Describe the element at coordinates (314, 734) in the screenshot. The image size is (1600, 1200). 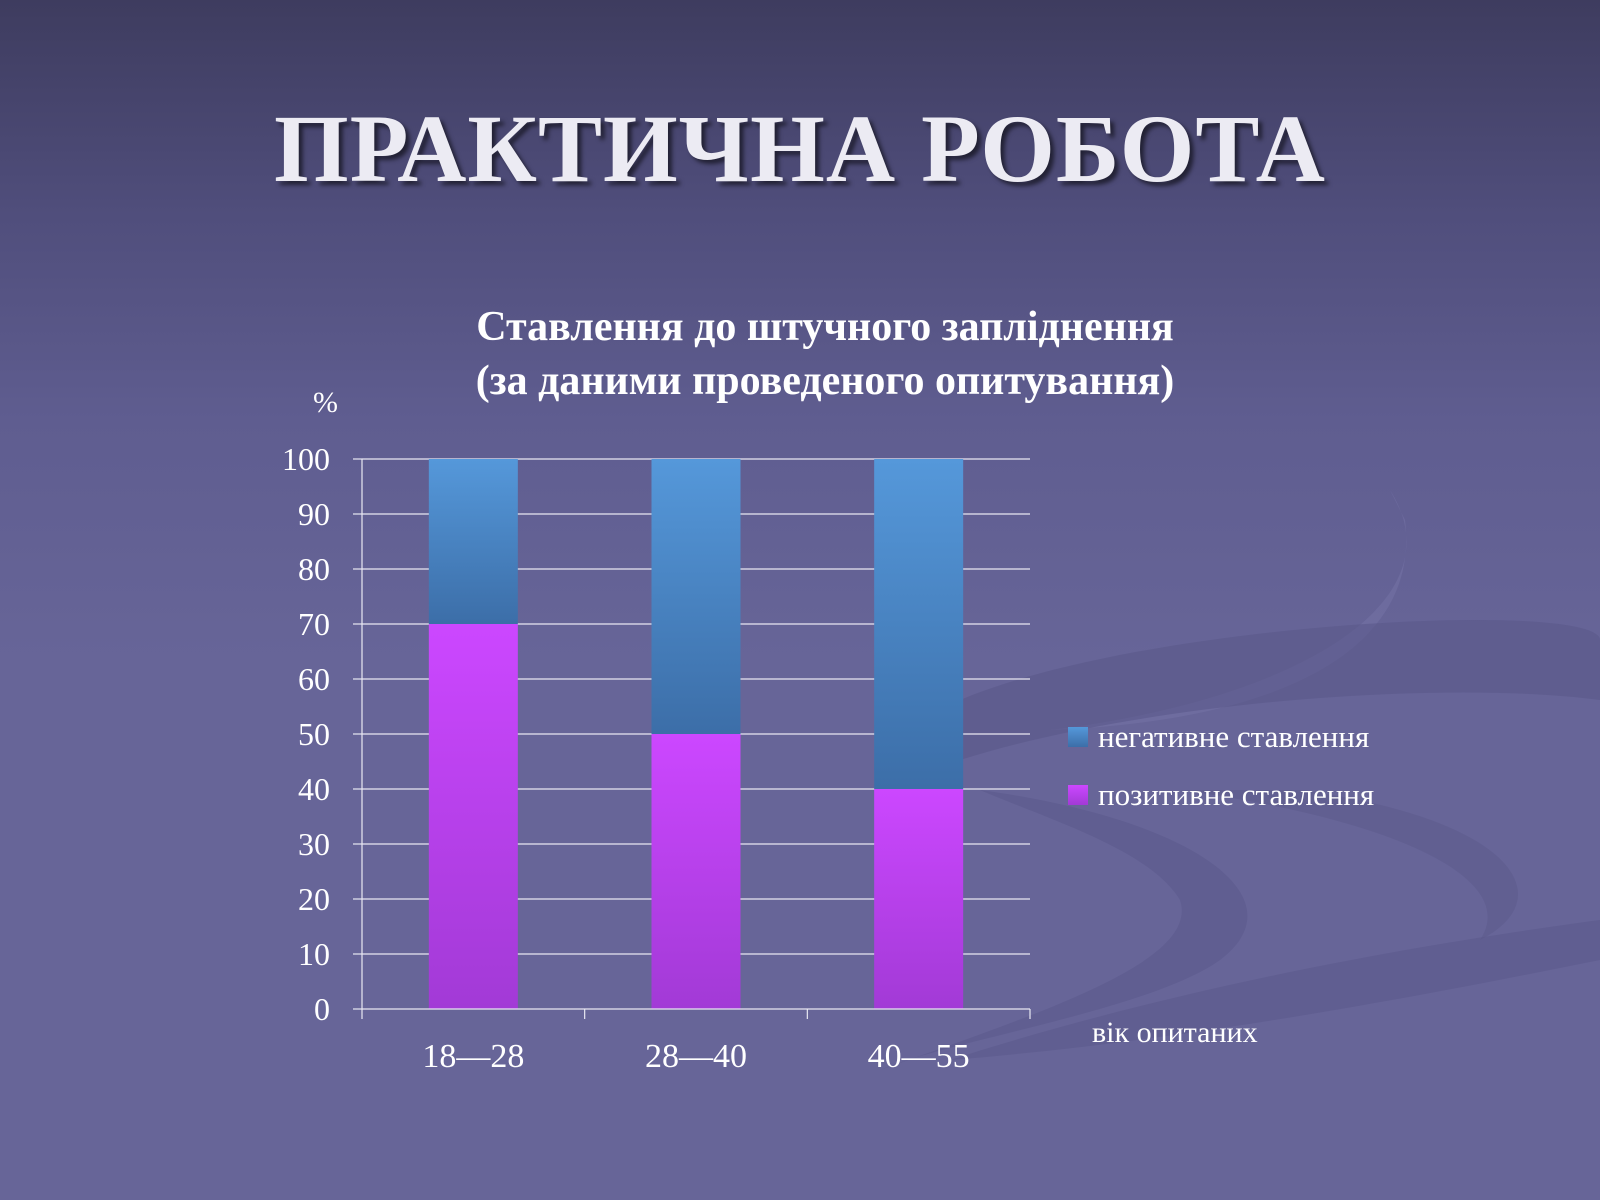
I see `y-tick-label: 50` at that location.